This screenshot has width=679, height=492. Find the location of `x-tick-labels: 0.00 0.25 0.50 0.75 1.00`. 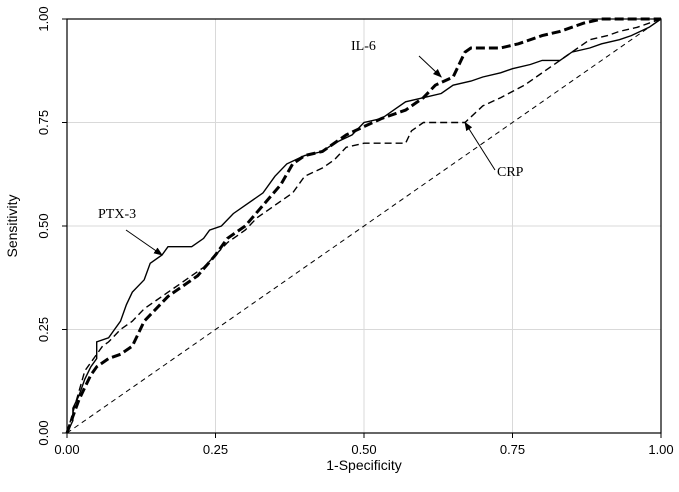

x-tick-labels: 0.00 0.25 0.50 0.75 1.00 is located at coordinates (363, 449).